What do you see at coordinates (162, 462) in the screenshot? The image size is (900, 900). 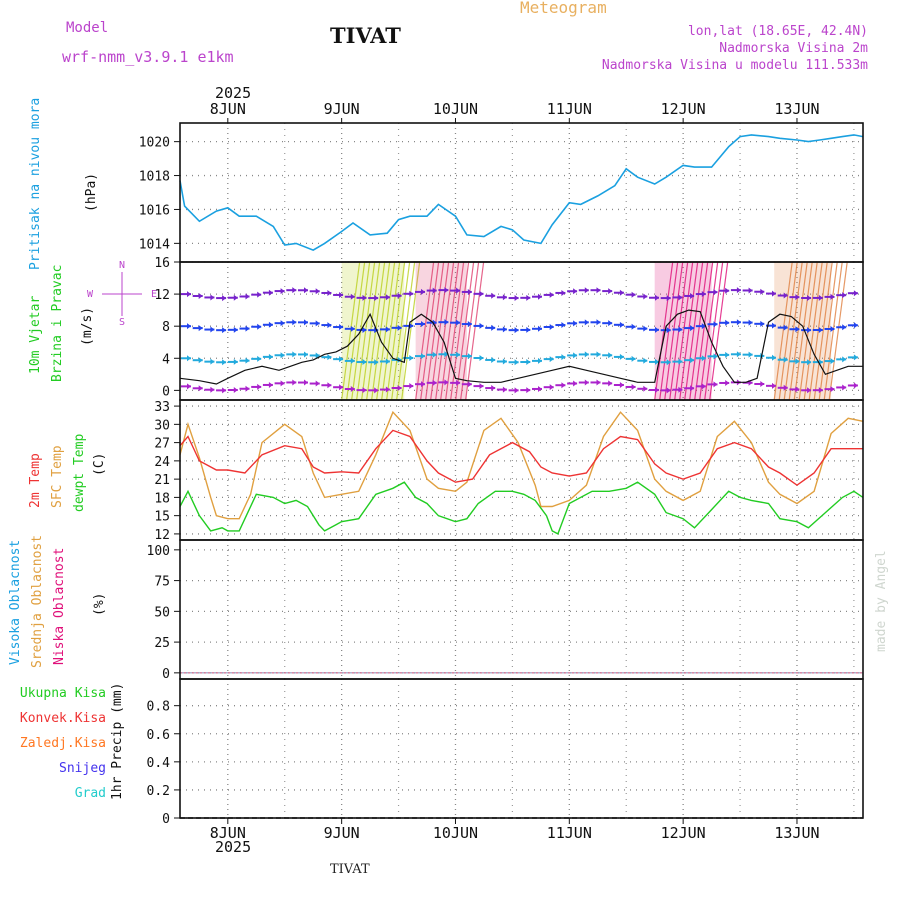 I see `y-tick-label: 24` at bounding box center [162, 462].